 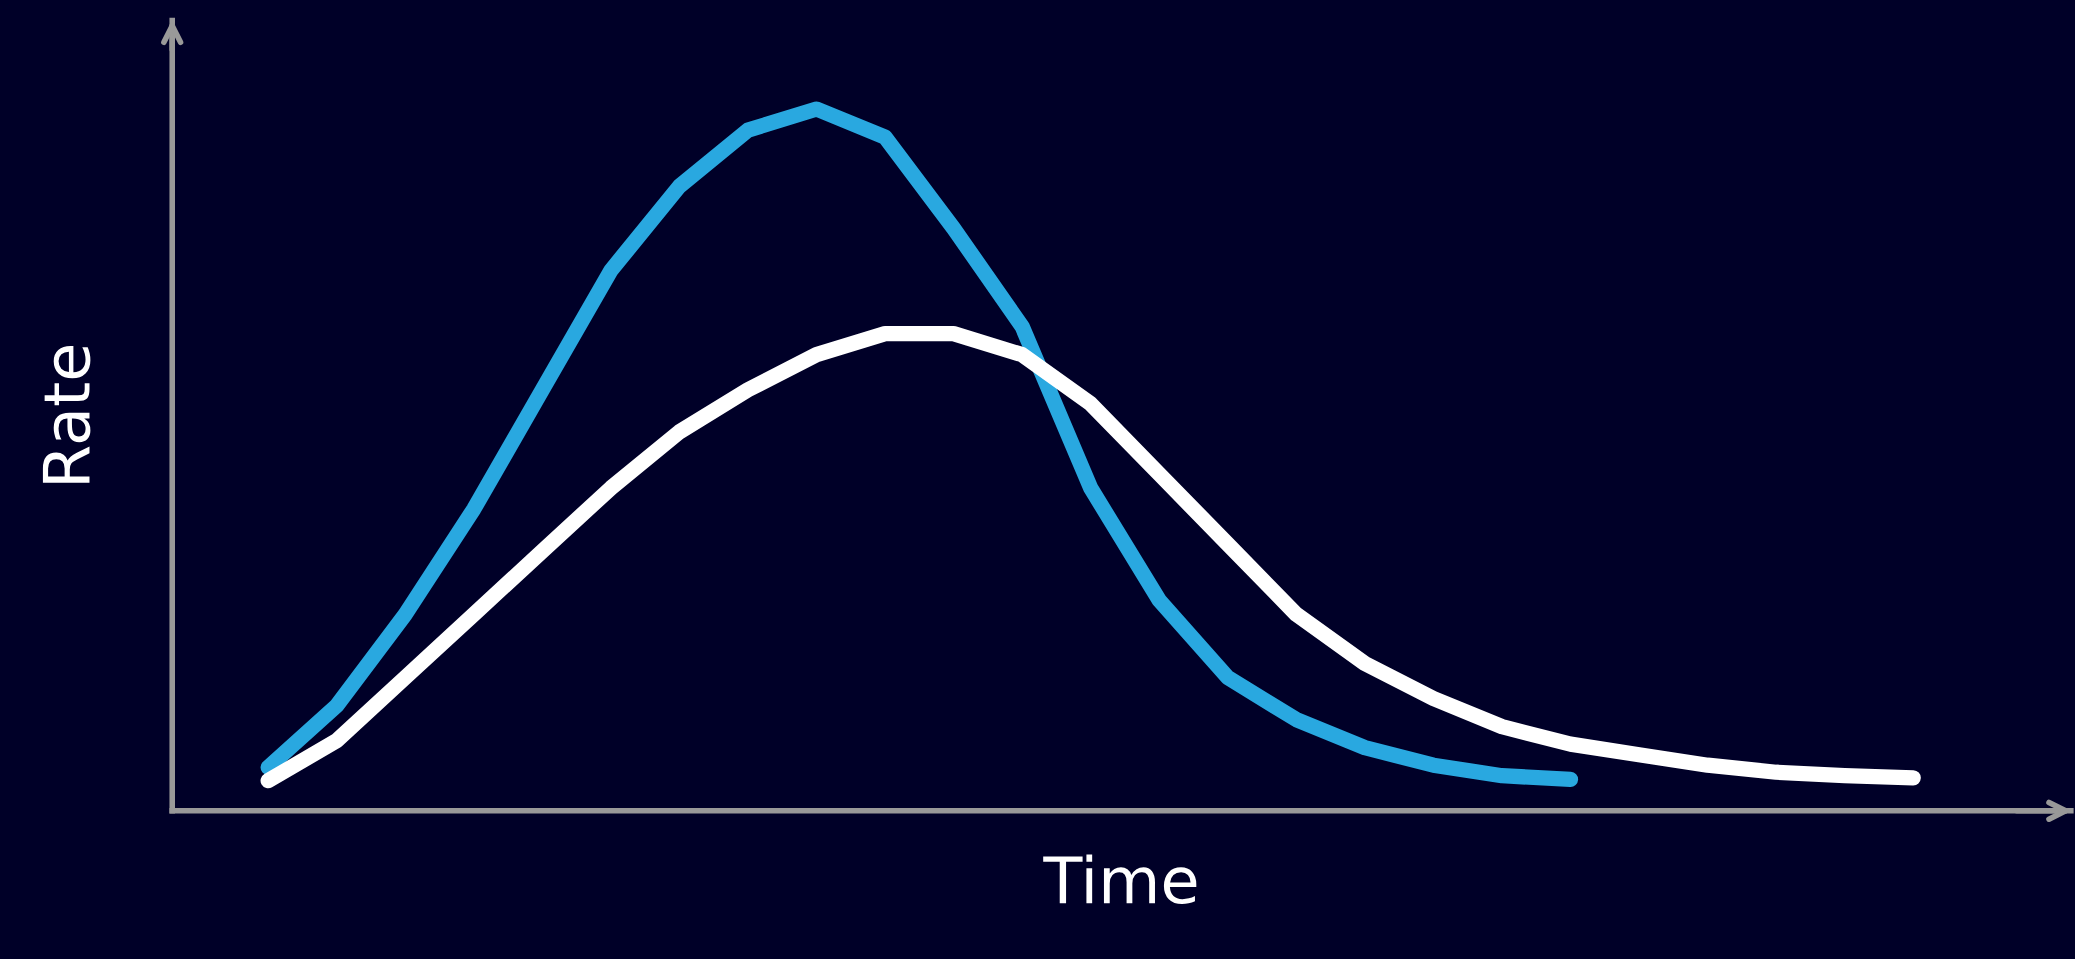 I want to click on x-axis-title: Time, so click(x=1120, y=879).